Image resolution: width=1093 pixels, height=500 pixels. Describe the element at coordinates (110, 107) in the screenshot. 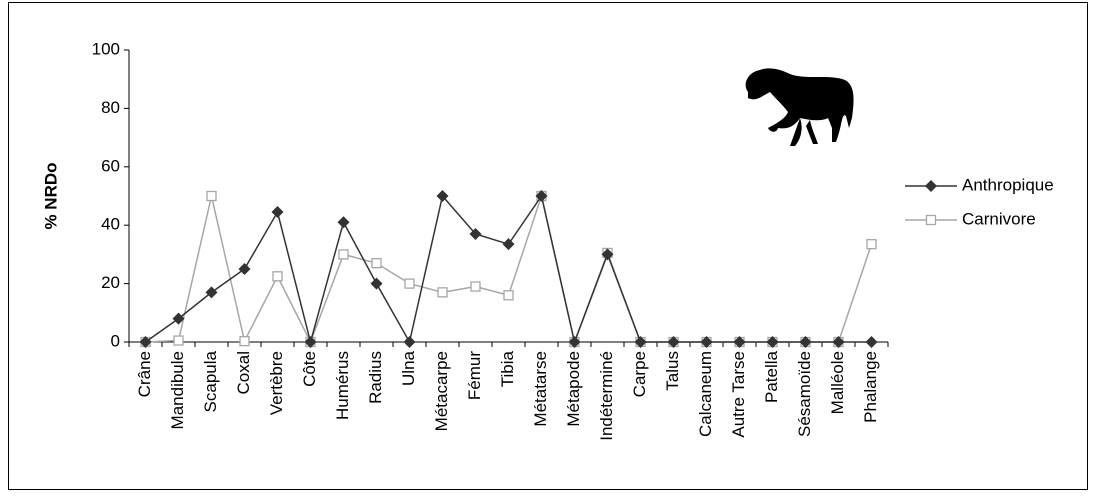

I see `y-tick-label: 80` at that location.